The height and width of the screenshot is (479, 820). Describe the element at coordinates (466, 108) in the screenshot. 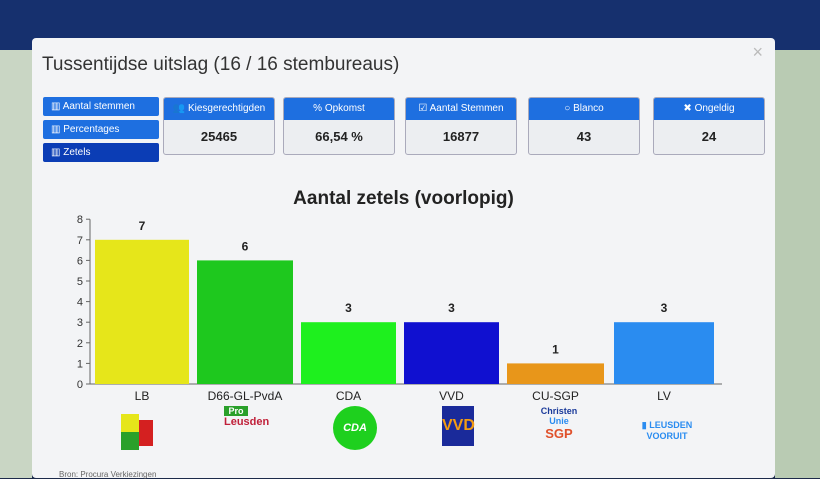

I see `card-label: Aantal Stemmen` at that location.